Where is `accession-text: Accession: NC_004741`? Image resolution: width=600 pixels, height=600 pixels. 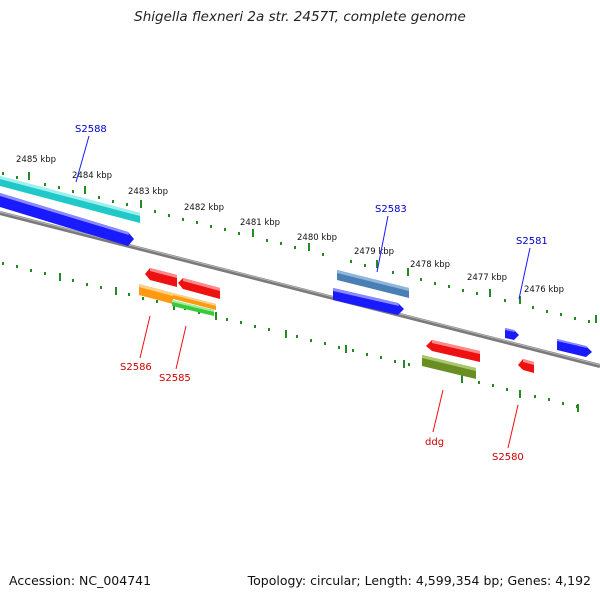
accession-text: Accession: NC_004741 is located at coordinates (80, 580).